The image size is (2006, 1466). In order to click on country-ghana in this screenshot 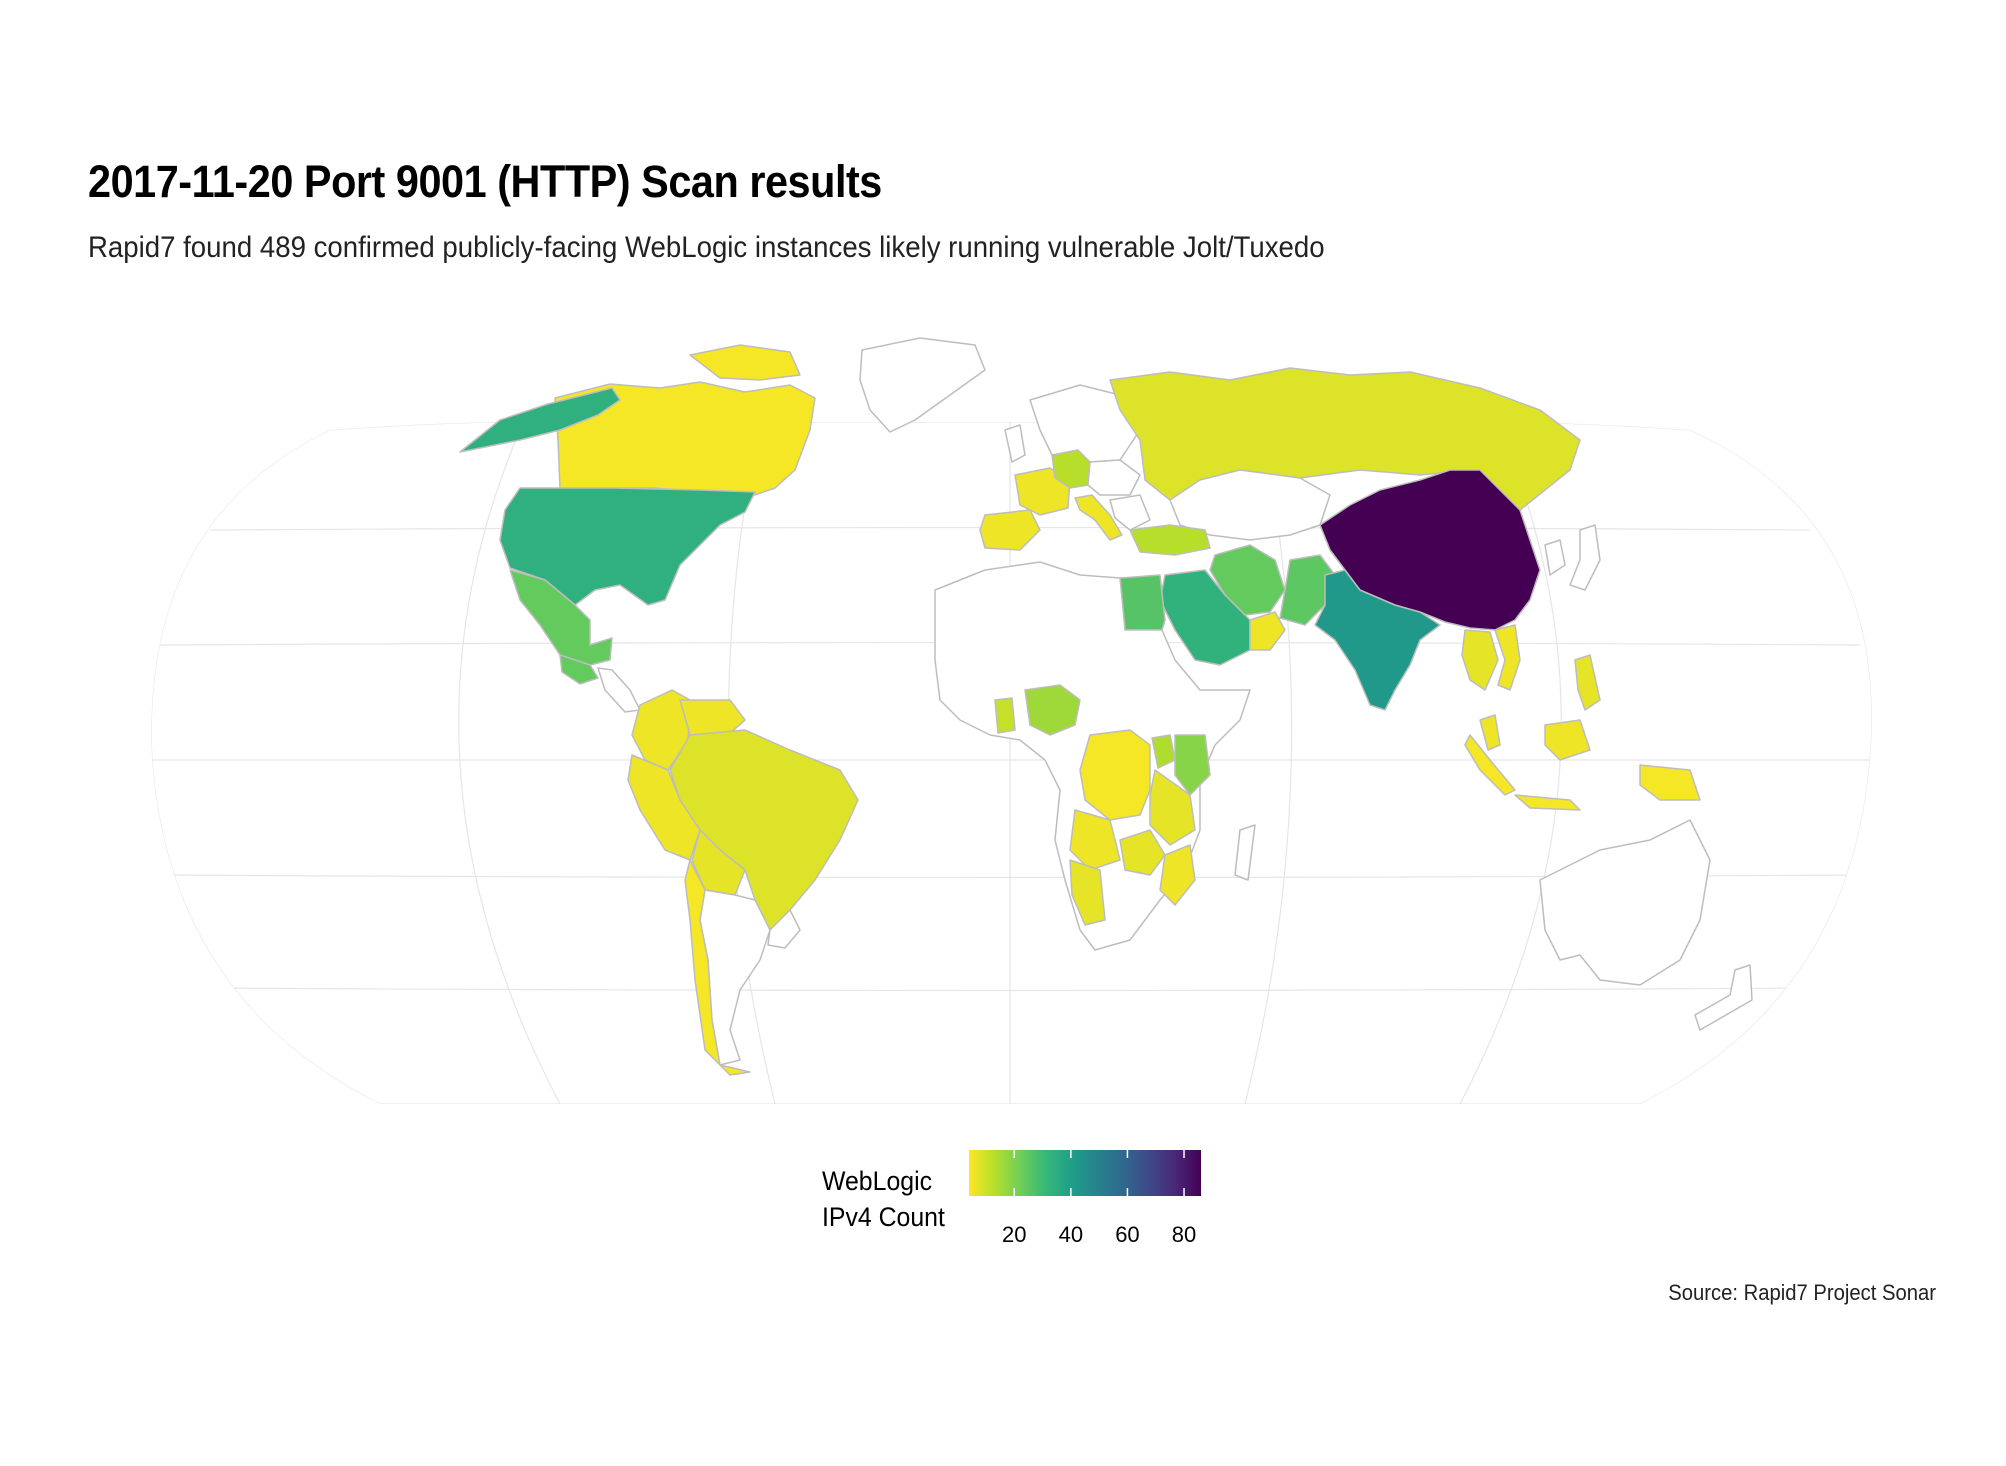, I will do `click(1005, 715)`.